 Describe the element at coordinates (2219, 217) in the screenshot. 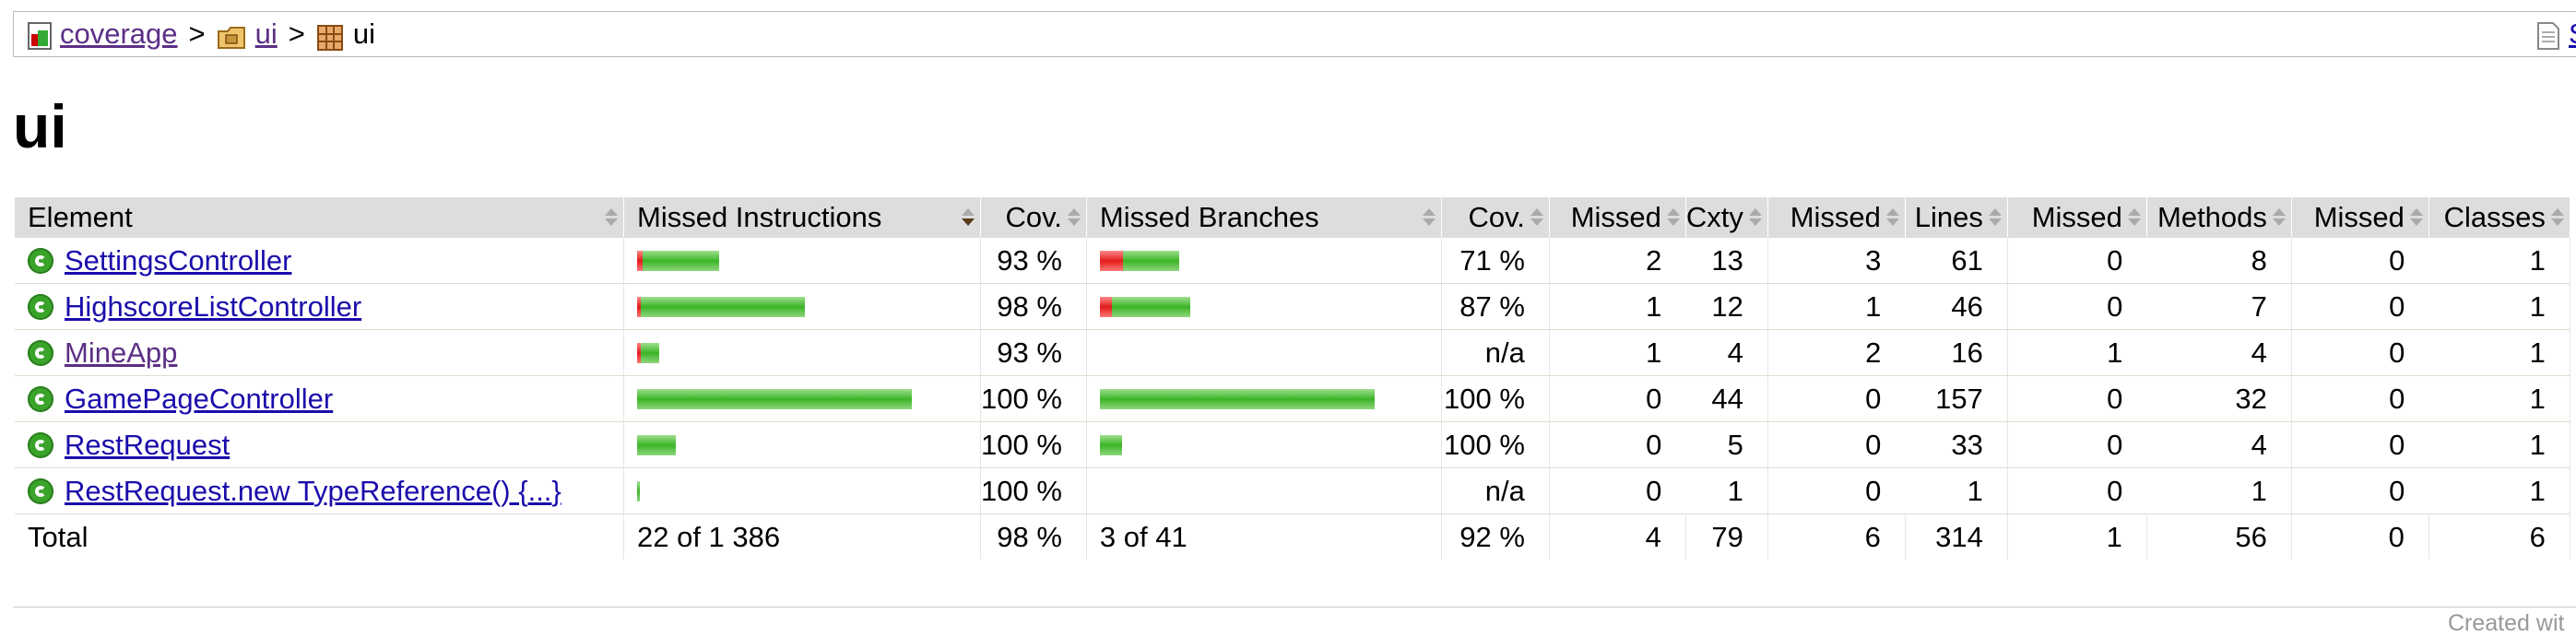

I see `col-methods-header: Methods` at that location.